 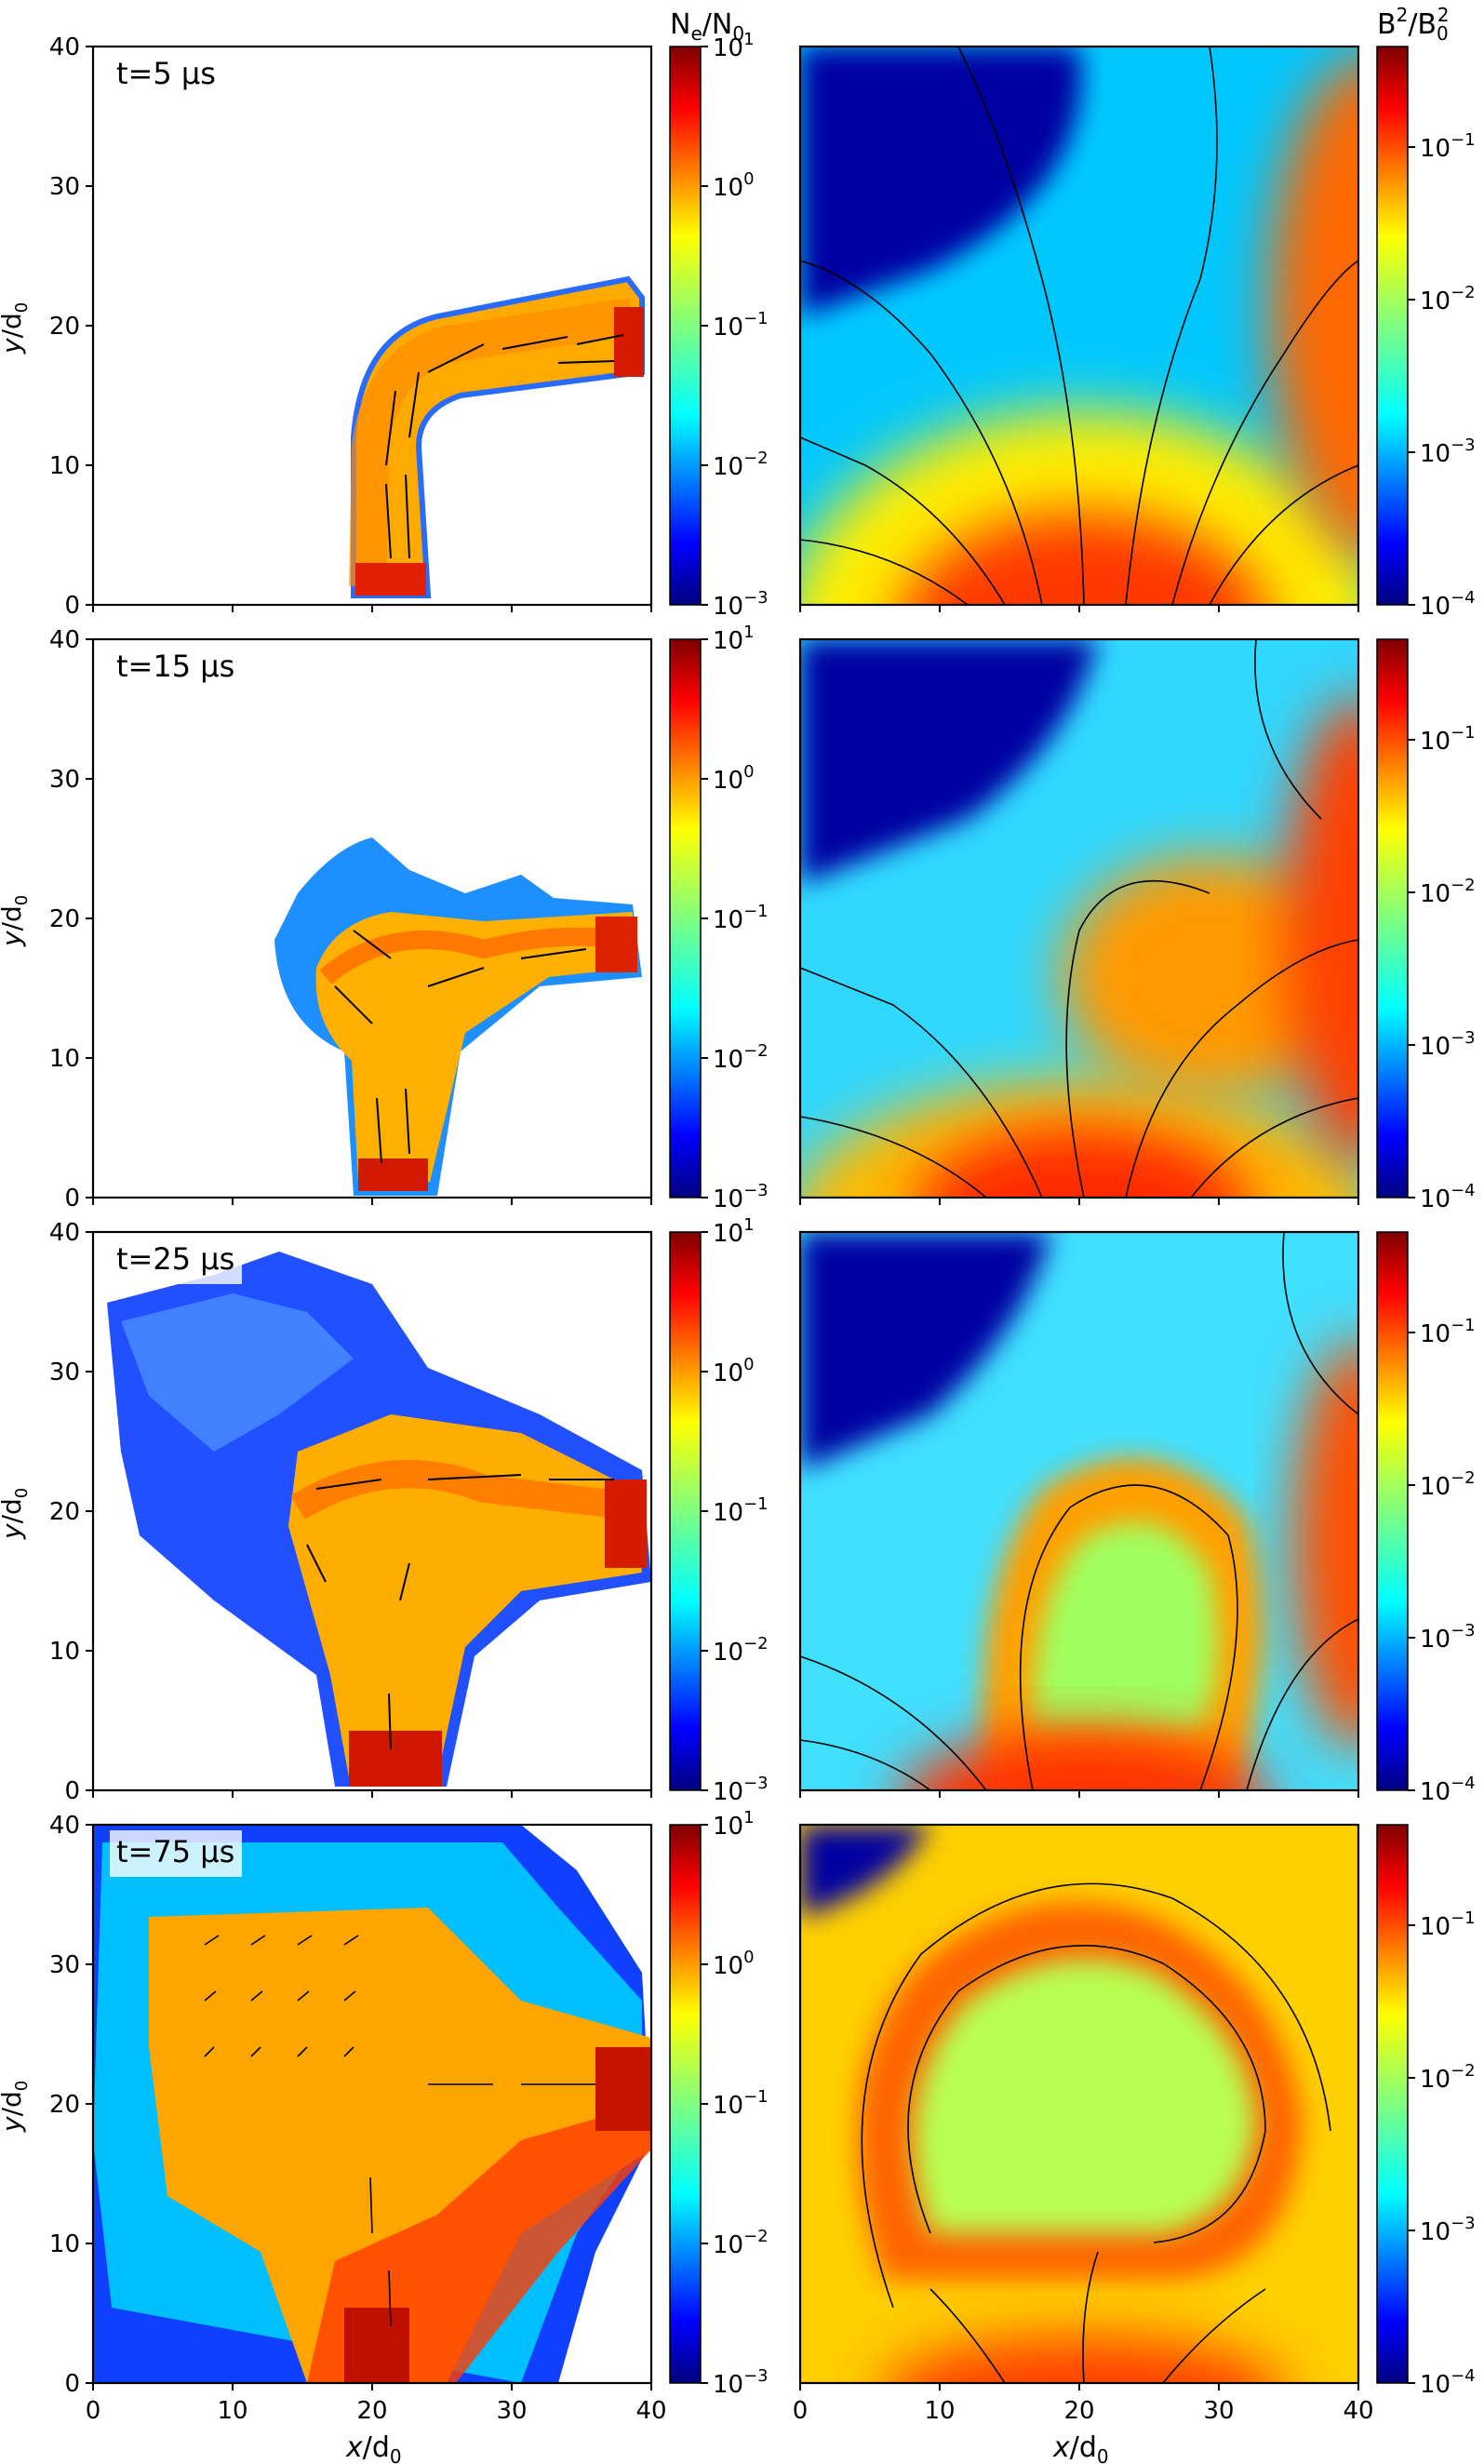 I want to click on panel-label-3: t=25 μs, so click(x=175, y=1259).